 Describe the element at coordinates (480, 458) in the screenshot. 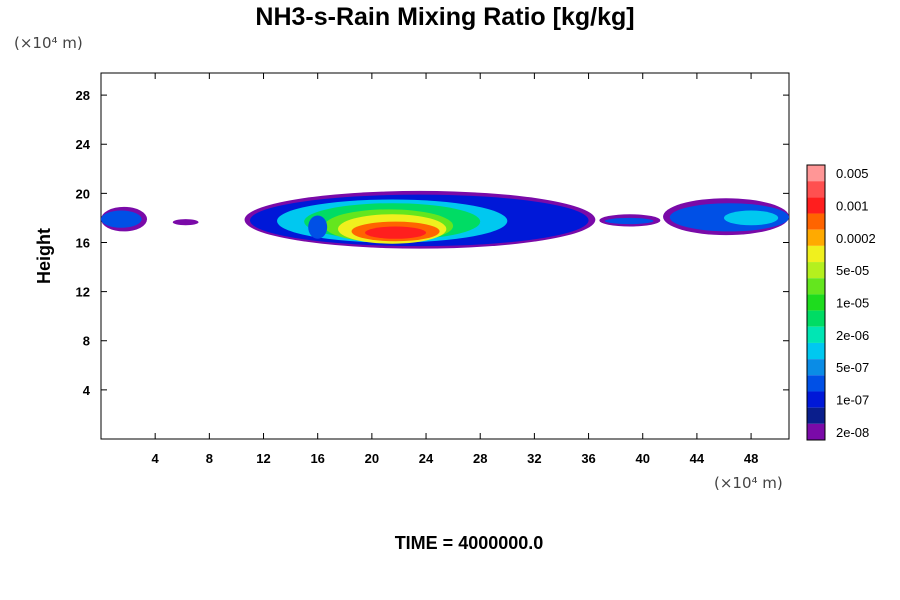

I see `x-tick-label: 28` at that location.